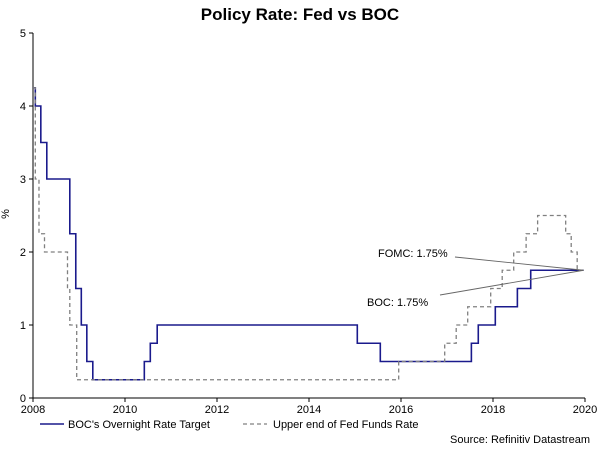 The image size is (600, 449). What do you see at coordinates (125, 410) in the screenshot?
I see `x-tick-label: 2010` at bounding box center [125, 410].